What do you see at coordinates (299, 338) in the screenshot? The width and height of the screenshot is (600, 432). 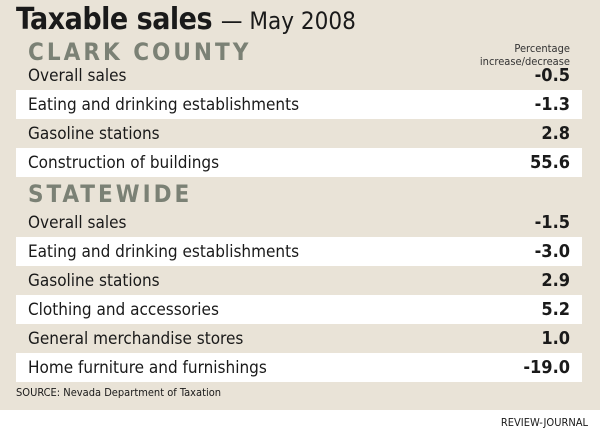 I see `table-row: General merchandise stores 1.0` at bounding box center [299, 338].